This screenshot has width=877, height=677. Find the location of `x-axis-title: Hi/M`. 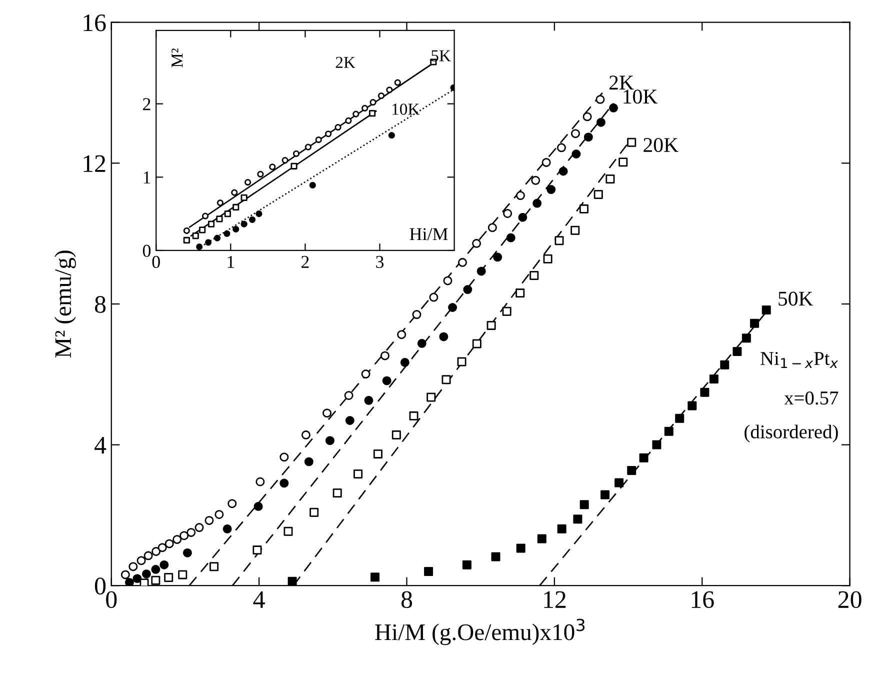

x-axis-title: Hi/M is located at coordinates (429, 234).